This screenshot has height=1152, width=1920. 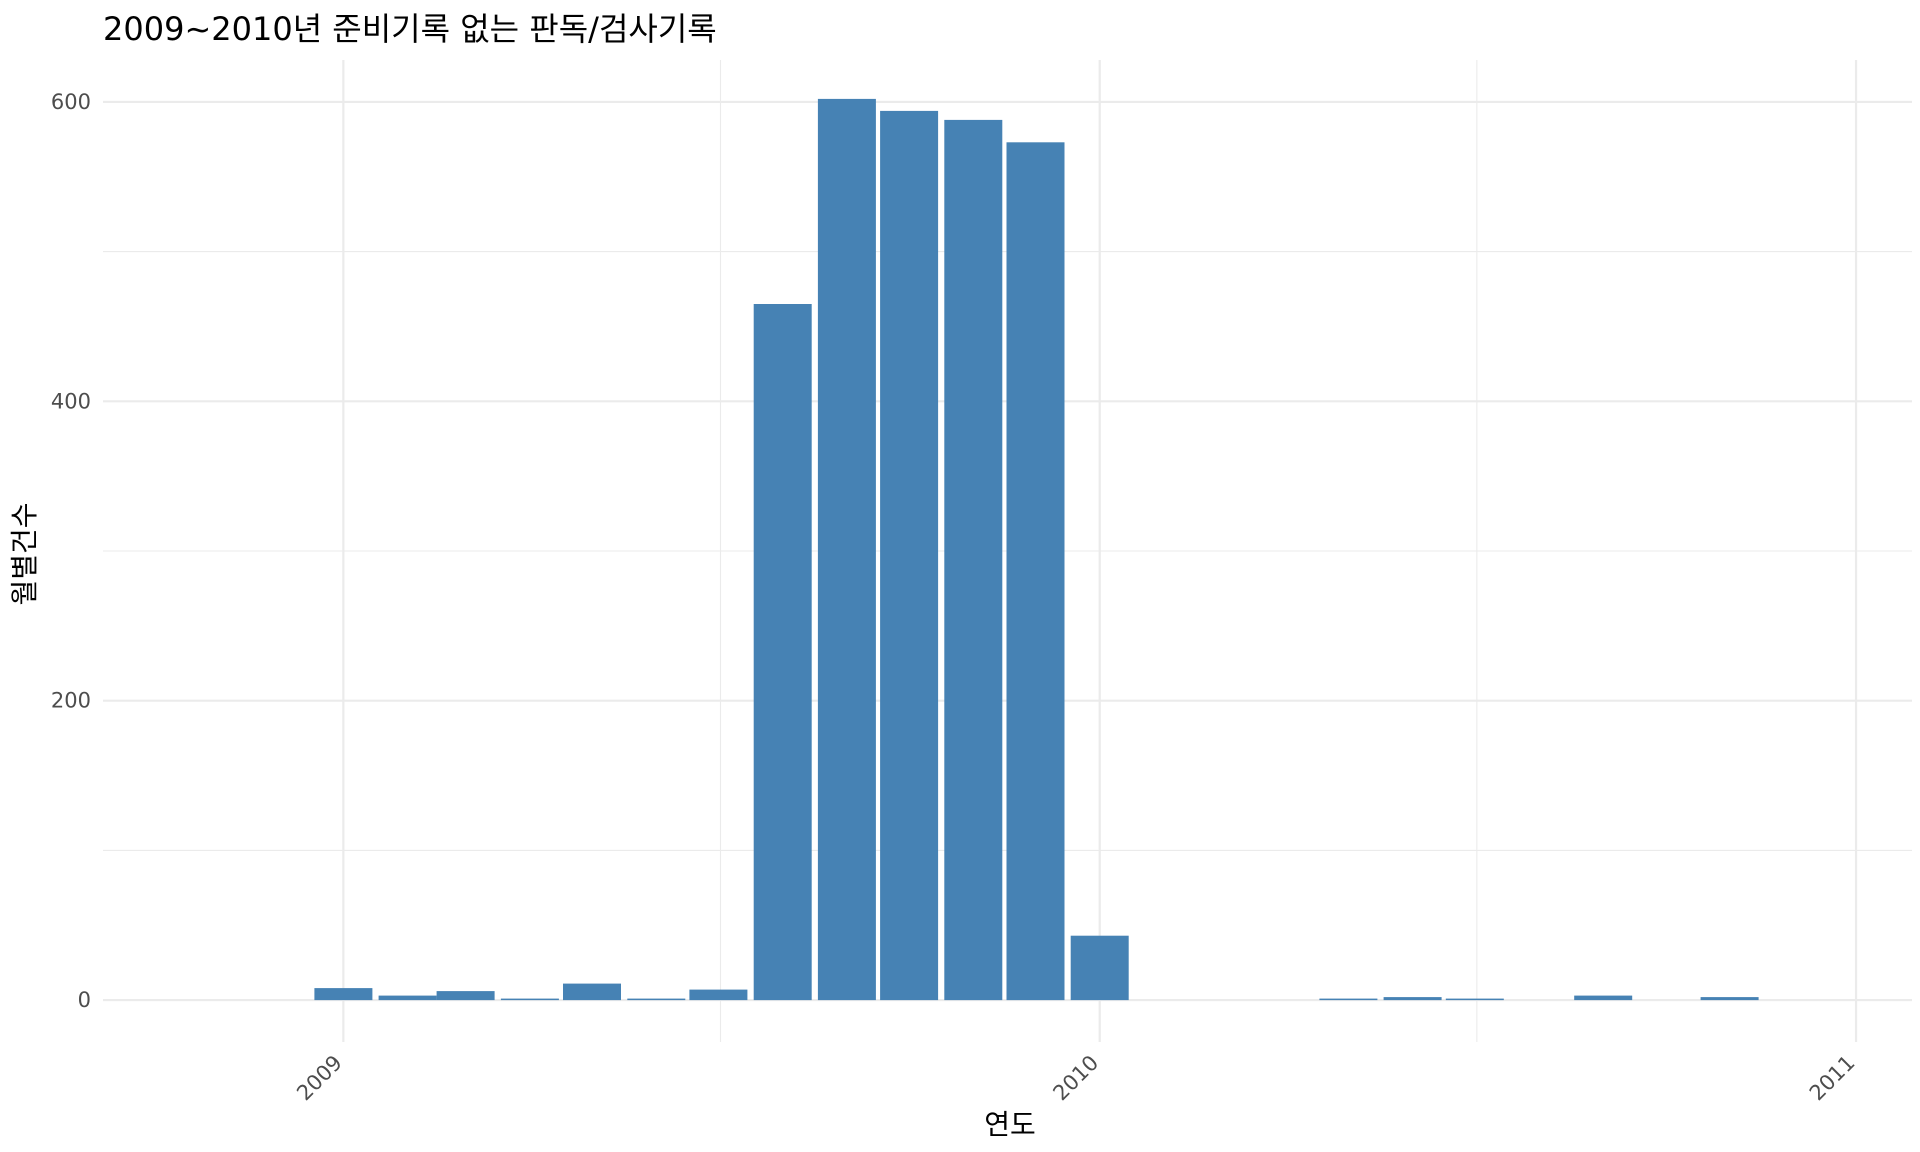 I want to click on y-tick-label: 0, so click(x=84, y=1000).